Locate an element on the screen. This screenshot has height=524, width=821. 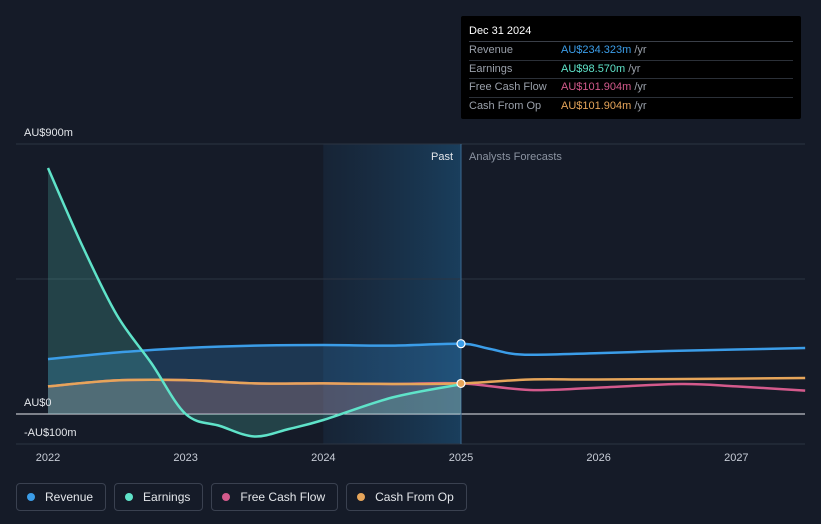
tooltip-row-cash-from-op: Cash From Op AU$101.904m /yr is located at coordinates (631, 107).